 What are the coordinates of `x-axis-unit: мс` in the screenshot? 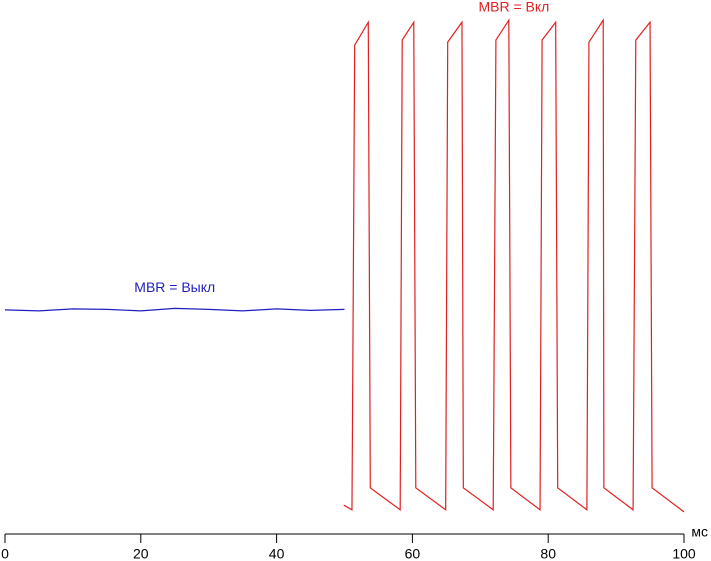 It's located at (699, 532).